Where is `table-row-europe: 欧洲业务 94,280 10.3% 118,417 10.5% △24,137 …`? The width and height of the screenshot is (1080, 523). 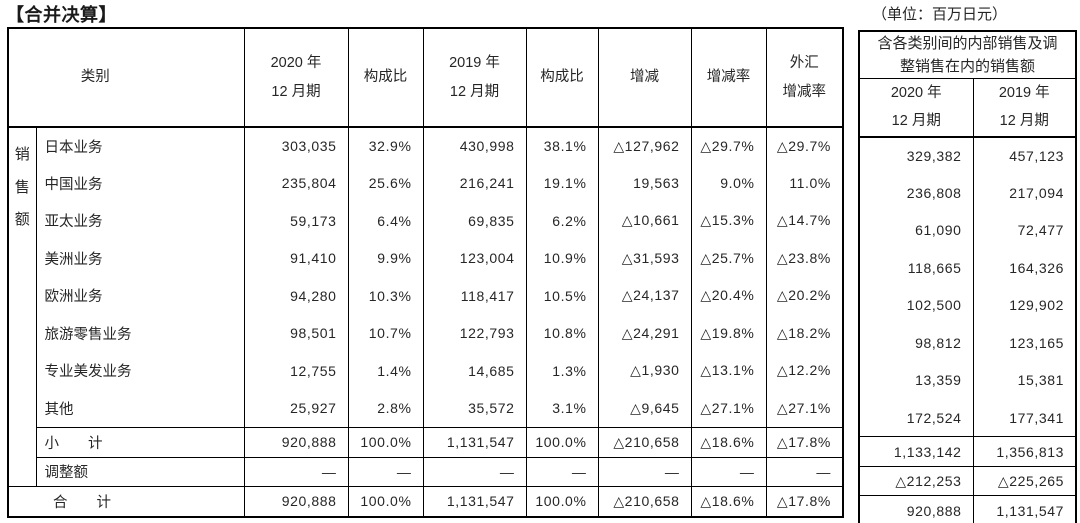
table-row-europe: 欧洲业务 94,280 10.3% 118,417 10.5% △24,137 … is located at coordinates (426, 296).